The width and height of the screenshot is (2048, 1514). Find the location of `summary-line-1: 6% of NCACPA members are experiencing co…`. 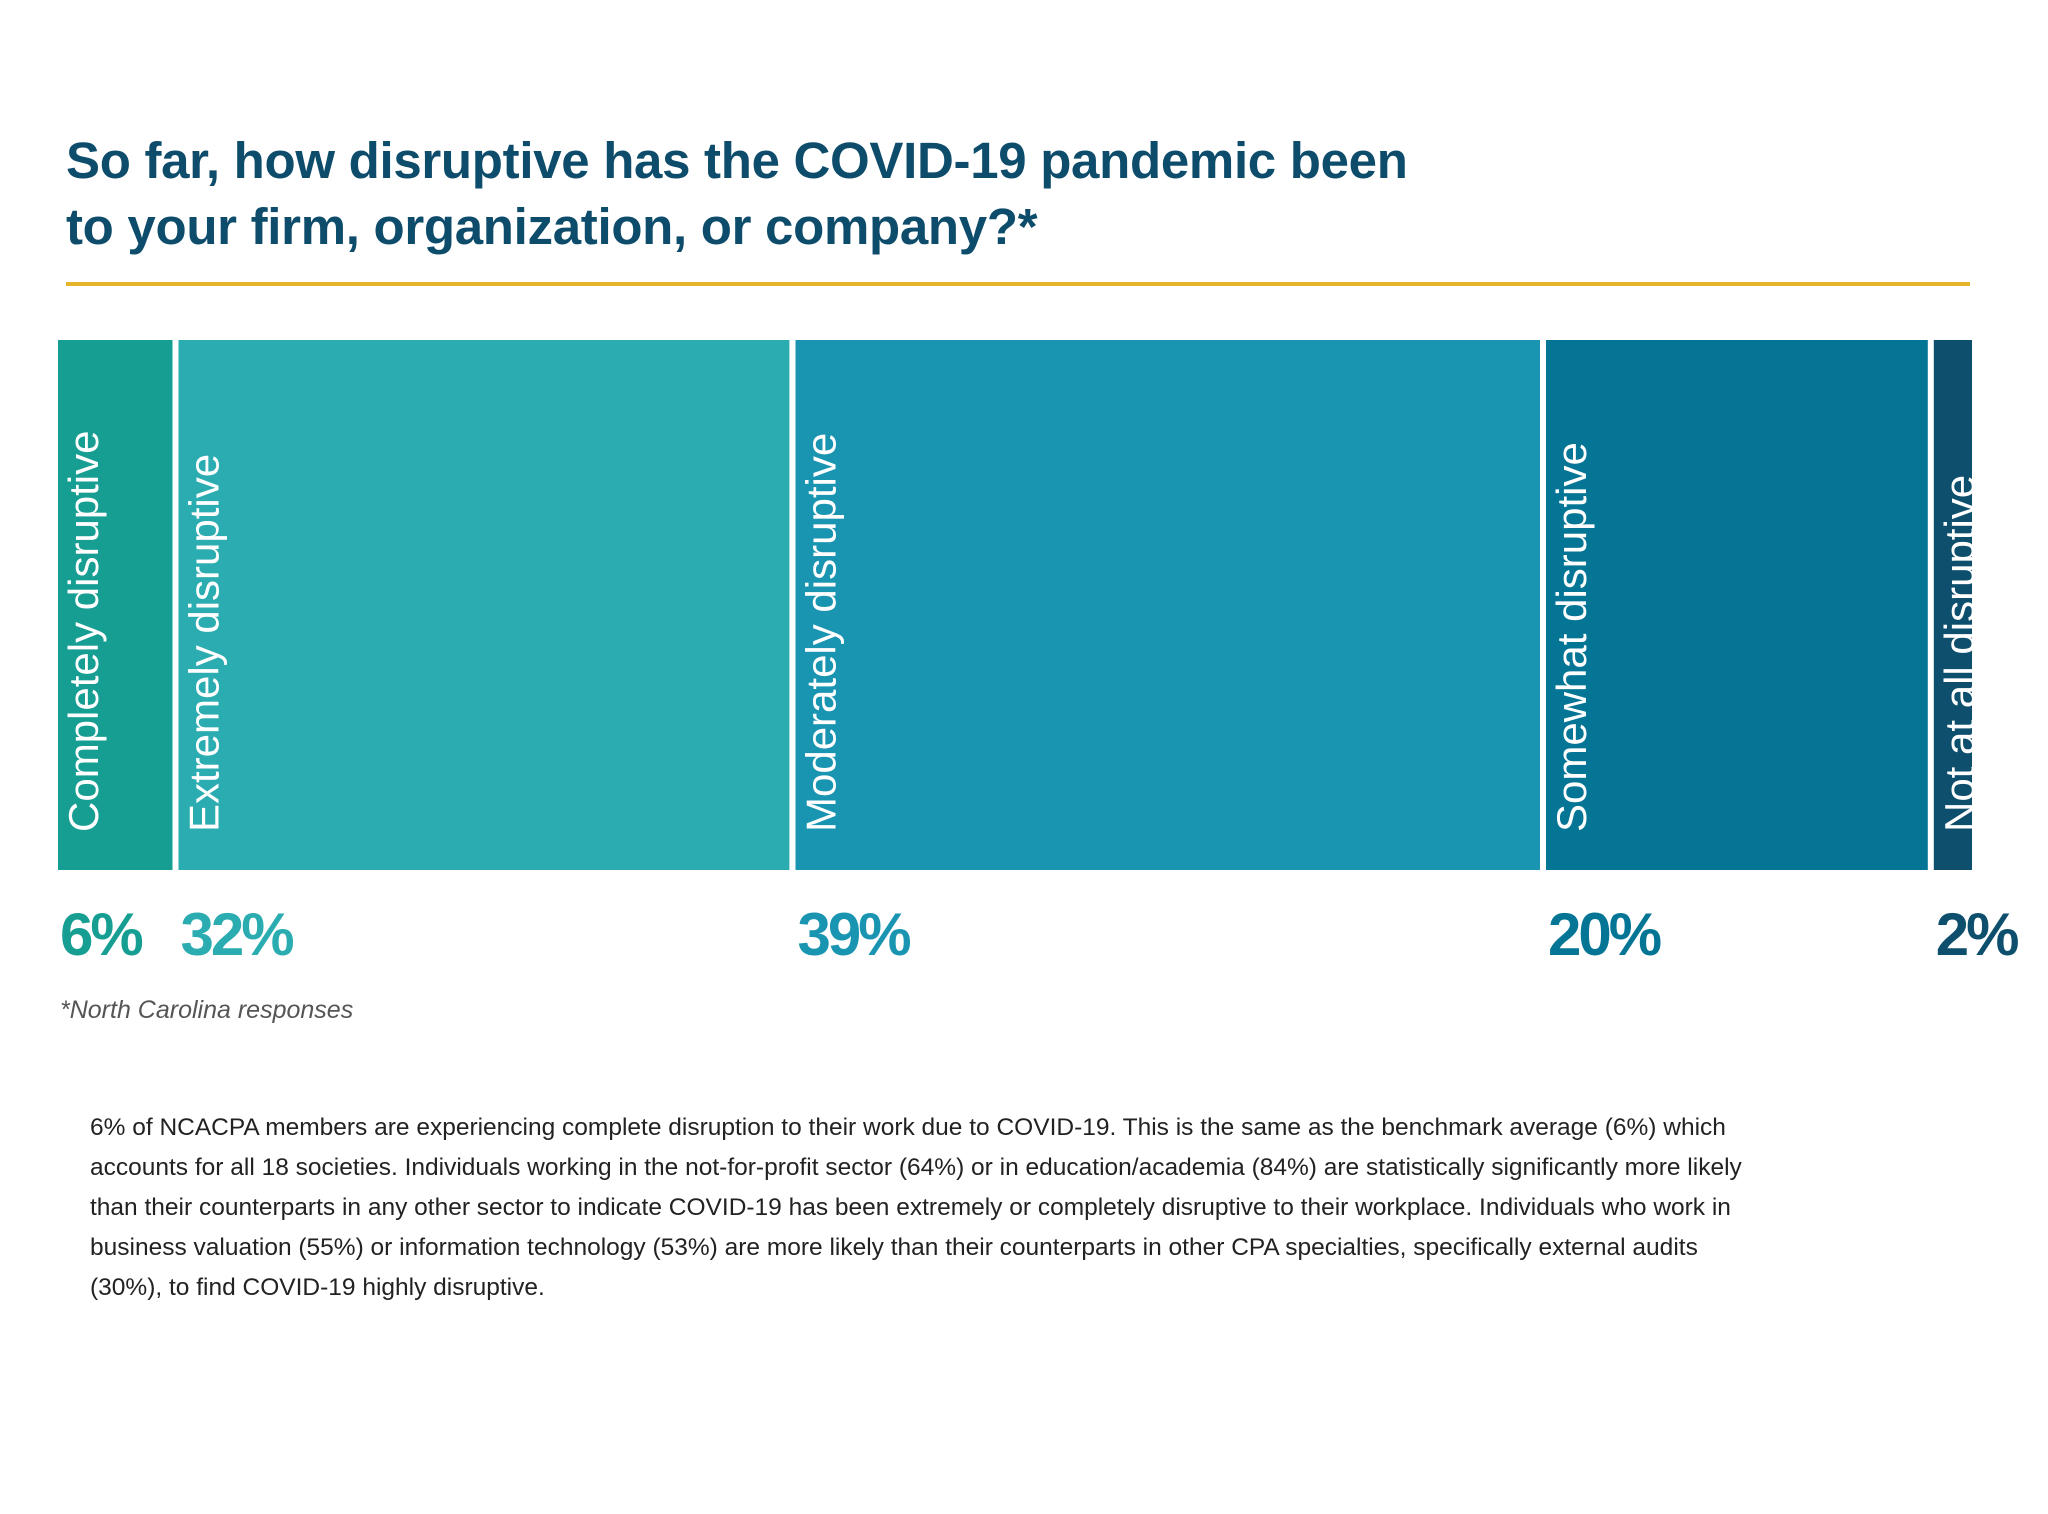

summary-line-1: 6% of NCACPA members are experiencing co… is located at coordinates (908, 1127).